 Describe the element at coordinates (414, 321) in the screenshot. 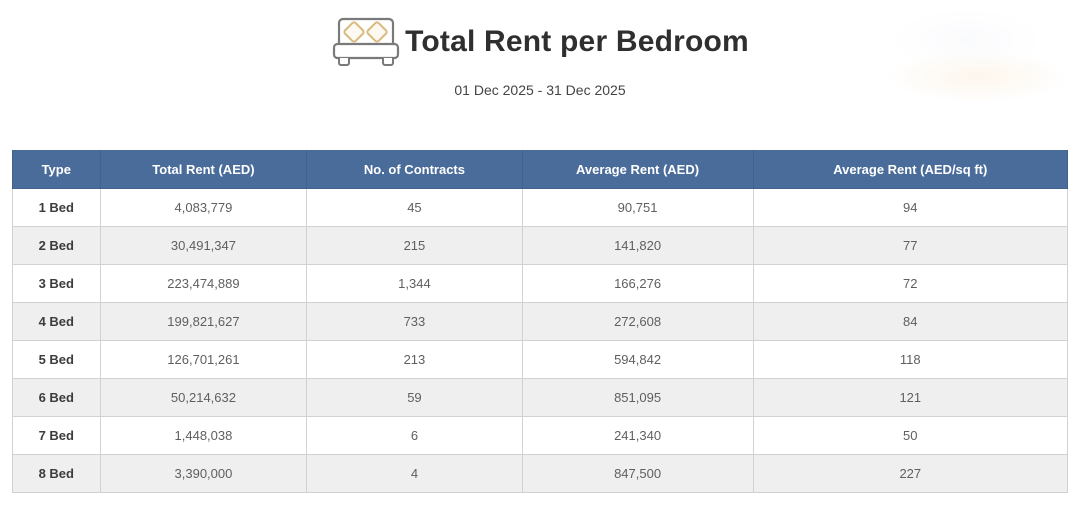

I see `cell-contracts: 733` at that location.